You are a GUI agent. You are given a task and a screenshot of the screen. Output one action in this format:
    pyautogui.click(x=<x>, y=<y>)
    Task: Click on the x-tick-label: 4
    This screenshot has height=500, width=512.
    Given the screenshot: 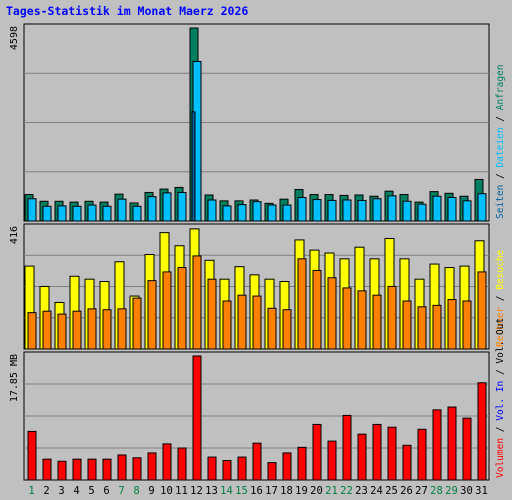 What is the action you would take?
    pyautogui.click(x=76, y=491)
    